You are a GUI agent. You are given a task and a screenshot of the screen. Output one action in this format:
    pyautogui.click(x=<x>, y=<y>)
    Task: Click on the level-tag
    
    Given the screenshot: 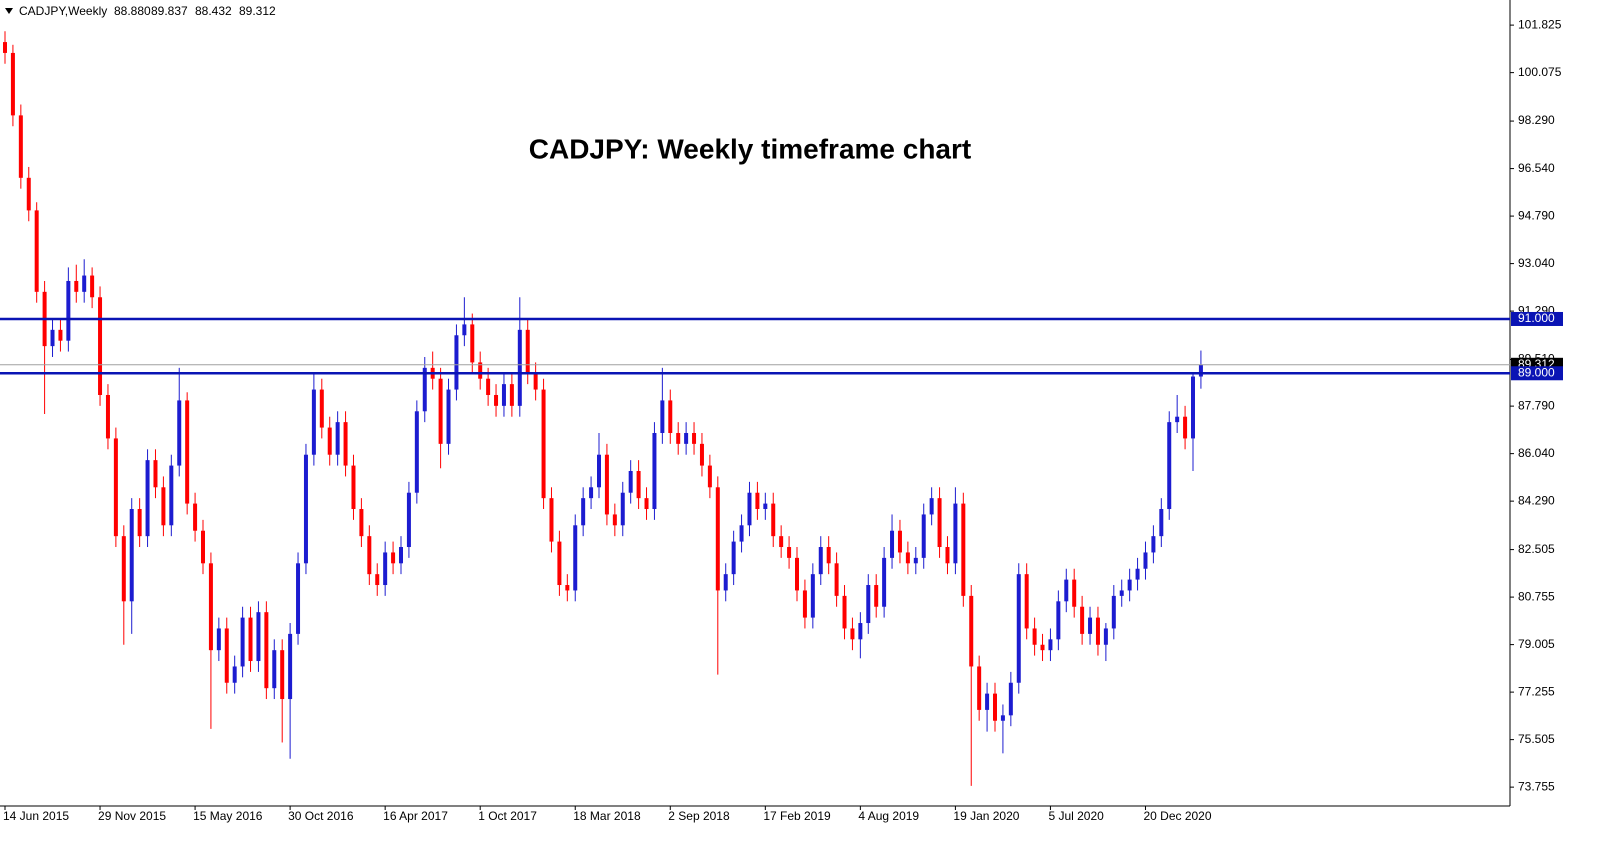 What is the action you would take?
    pyautogui.click(x=1537, y=373)
    